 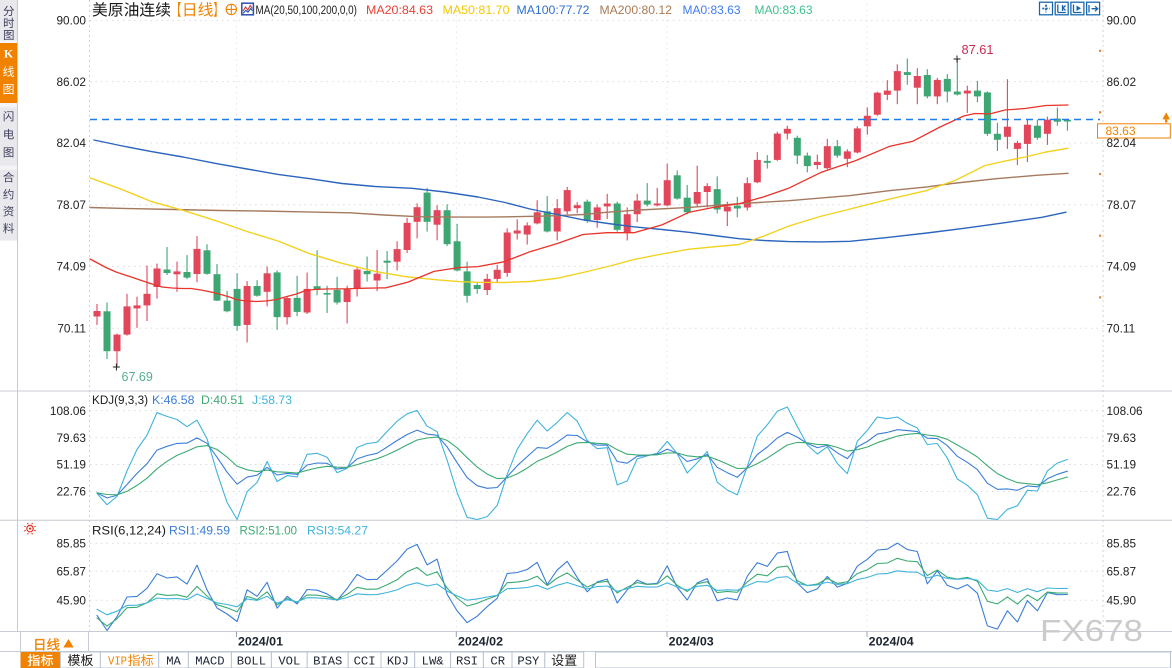 I want to click on svg-text: CCI, so click(x=365, y=661).